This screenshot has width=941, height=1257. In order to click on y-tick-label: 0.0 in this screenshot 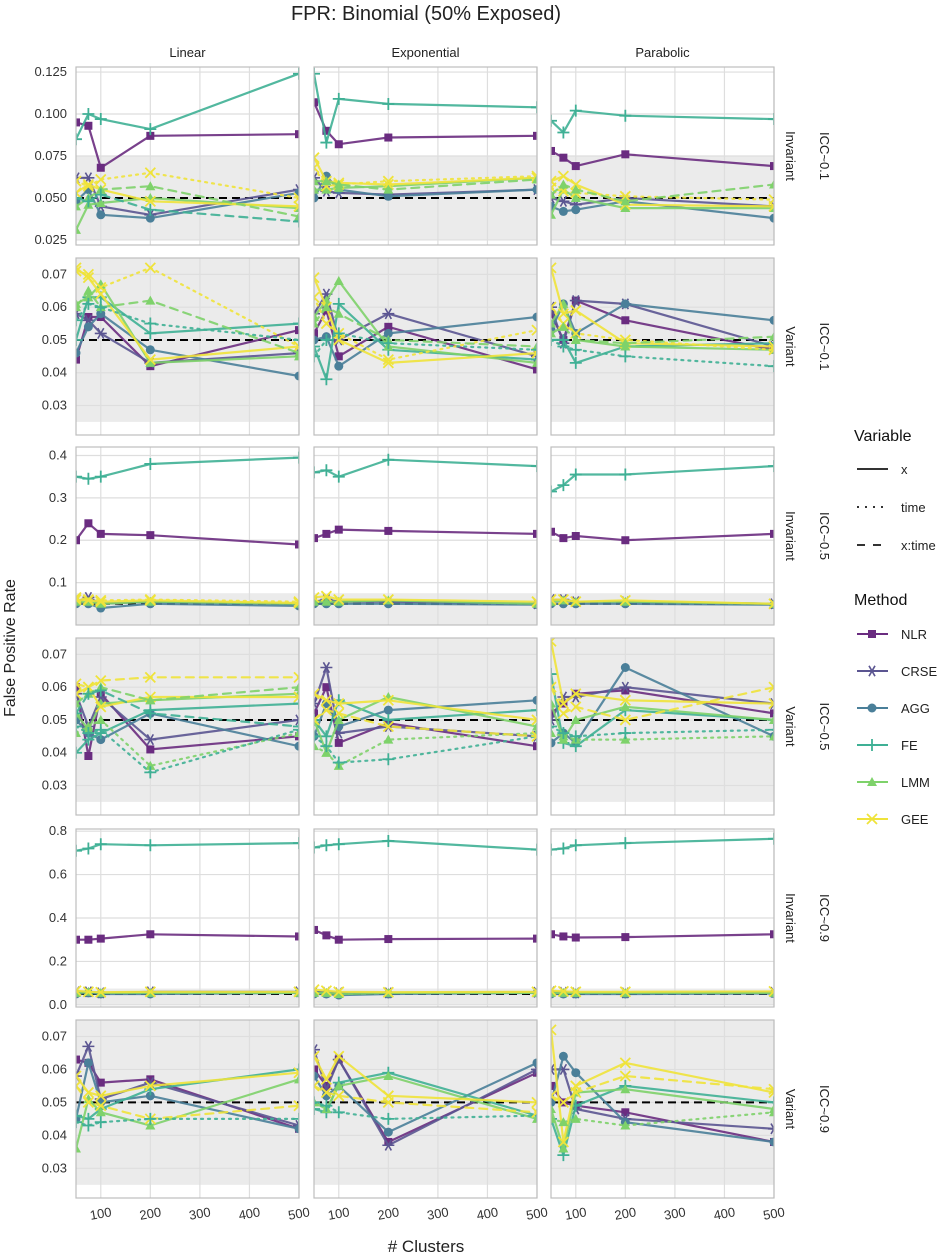, I will do `click(58, 1004)`.